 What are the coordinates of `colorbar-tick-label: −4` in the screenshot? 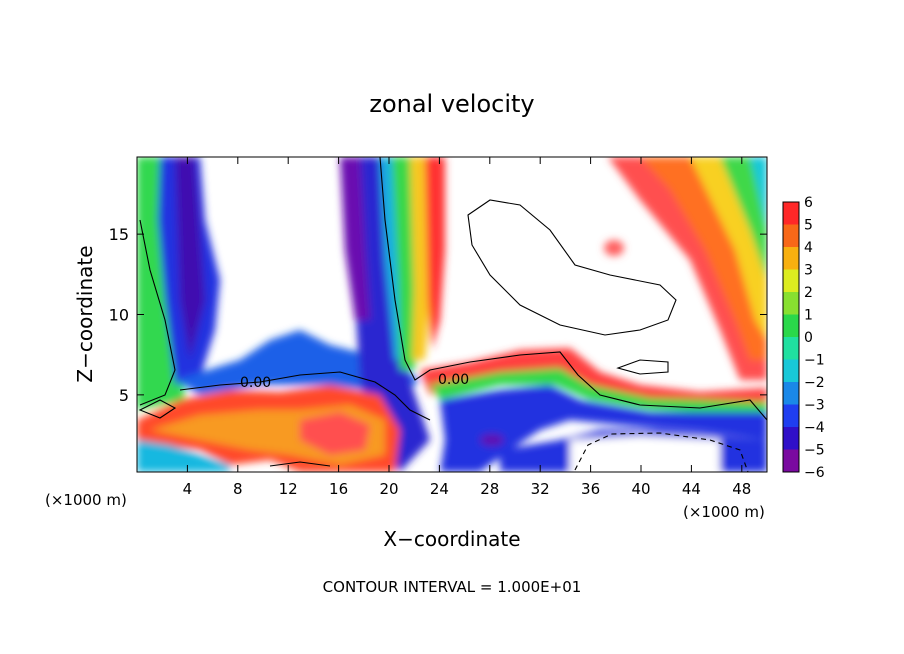 It's located at (814, 428).